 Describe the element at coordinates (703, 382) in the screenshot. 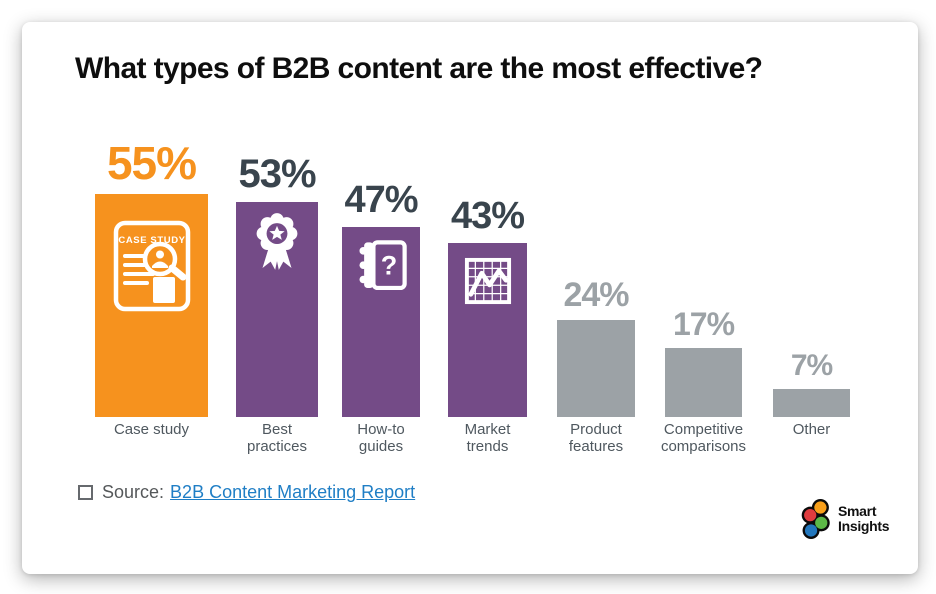

I see `bar-competitive-comparisons` at that location.